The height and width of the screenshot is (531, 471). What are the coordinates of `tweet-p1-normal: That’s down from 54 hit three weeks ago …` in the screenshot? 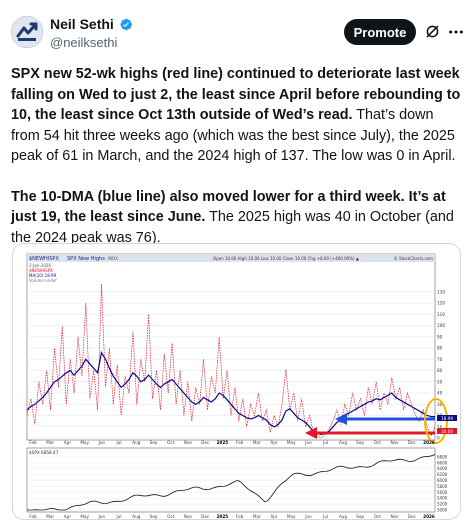 It's located at (233, 135).